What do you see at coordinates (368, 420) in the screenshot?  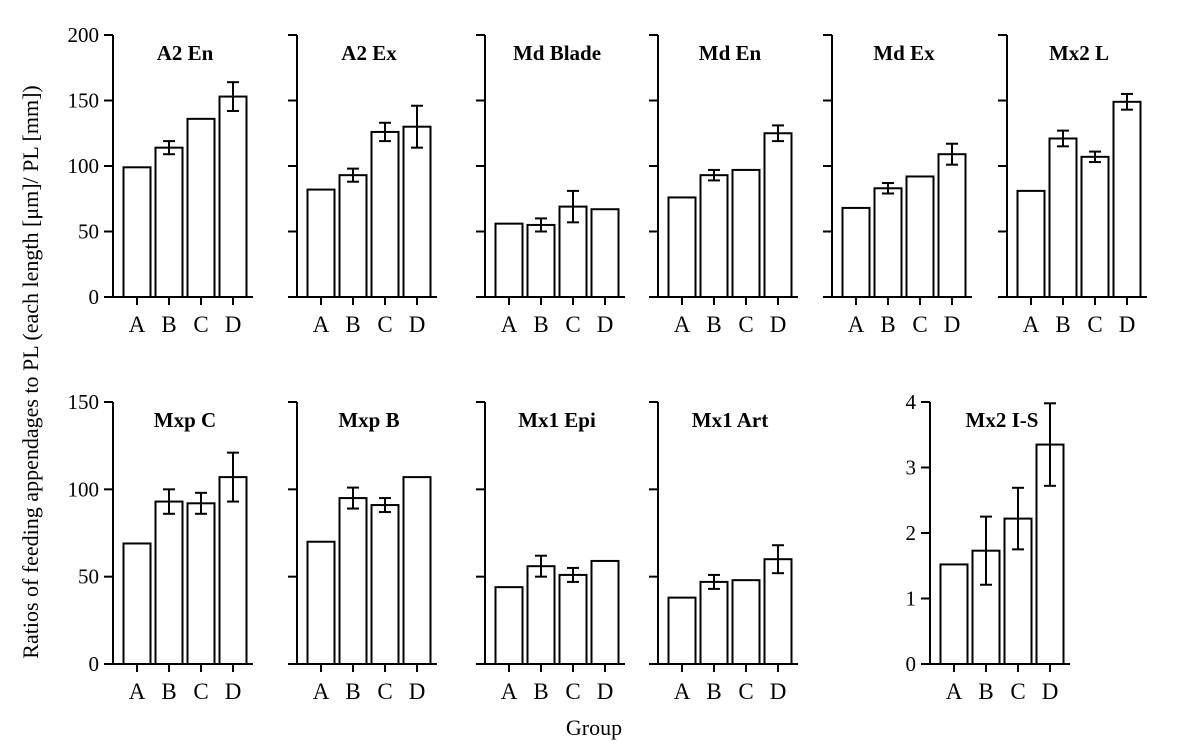 I see `panel-title: Mxp B` at bounding box center [368, 420].